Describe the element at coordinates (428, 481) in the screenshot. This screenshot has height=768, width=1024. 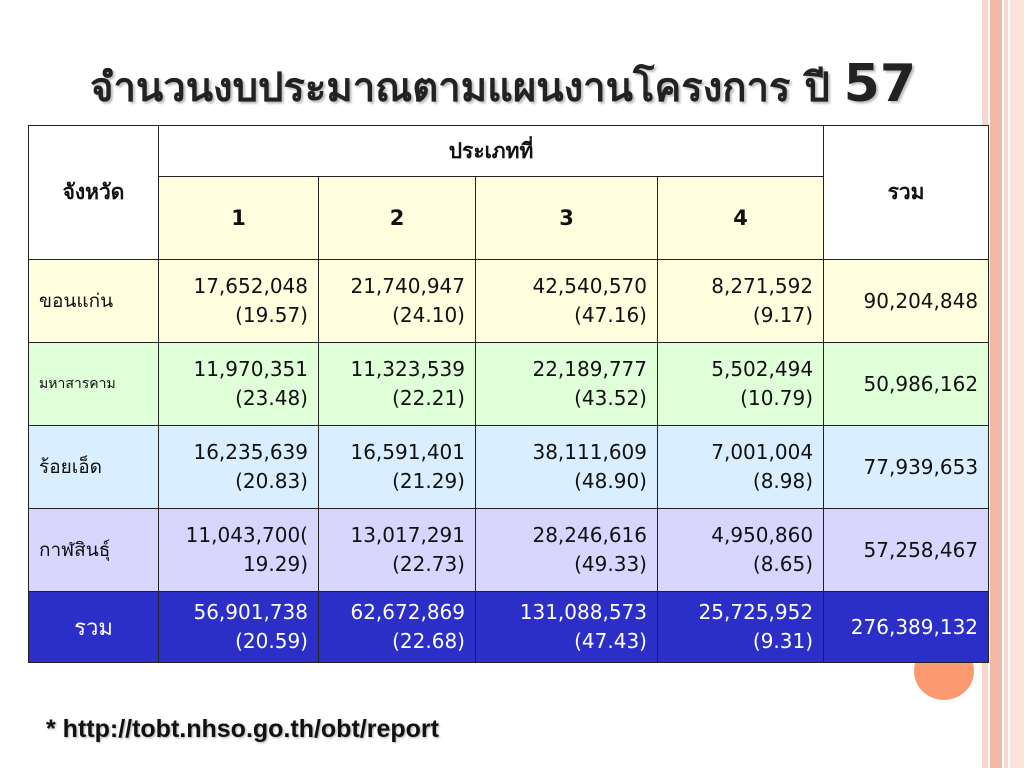
I see `percent: (21.29)` at that location.